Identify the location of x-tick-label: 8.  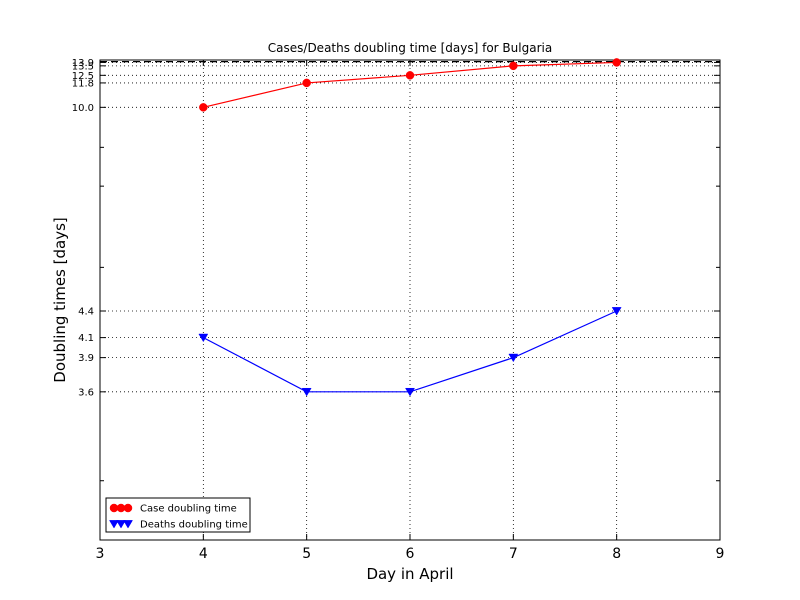
(616, 554).